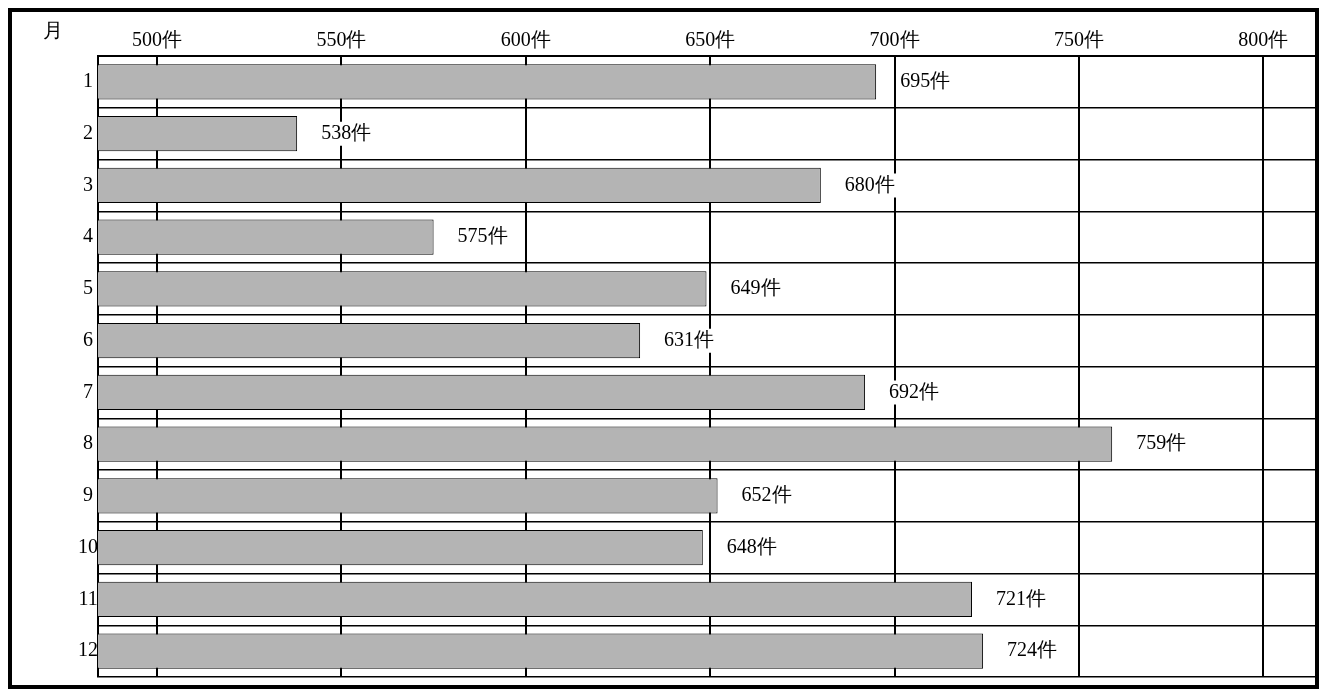 Image resolution: width=1327 pixels, height=697 pixels. Describe the element at coordinates (525, 39) in the screenshot. I see `x-tick-label: 600件` at that location.